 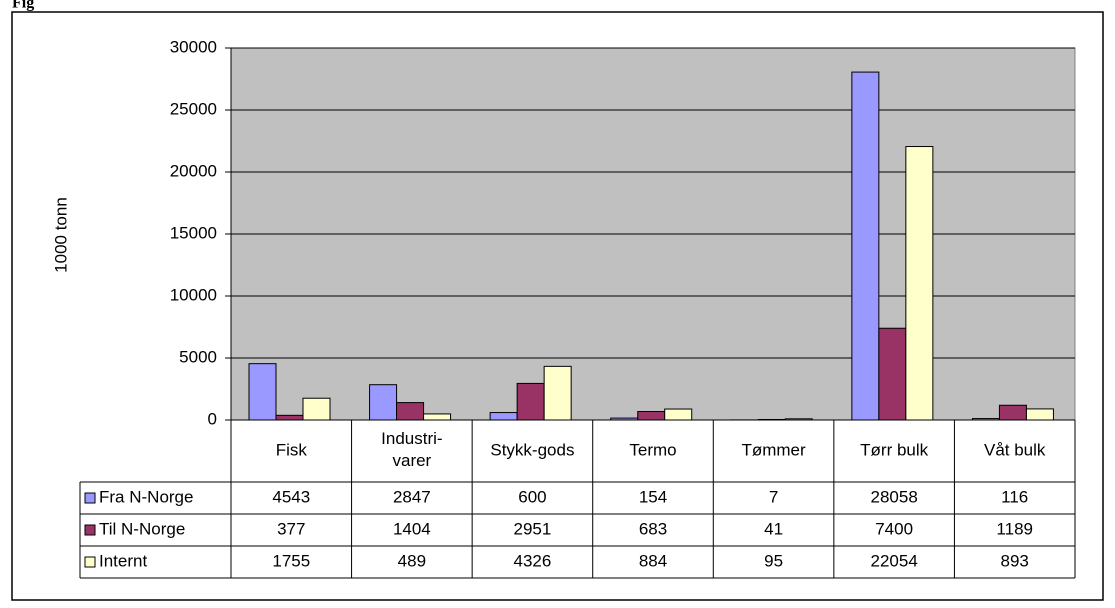 What do you see at coordinates (1015, 449) in the screenshot?
I see `x-tick-label: Våt bulk` at bounding box center [1015, 449].